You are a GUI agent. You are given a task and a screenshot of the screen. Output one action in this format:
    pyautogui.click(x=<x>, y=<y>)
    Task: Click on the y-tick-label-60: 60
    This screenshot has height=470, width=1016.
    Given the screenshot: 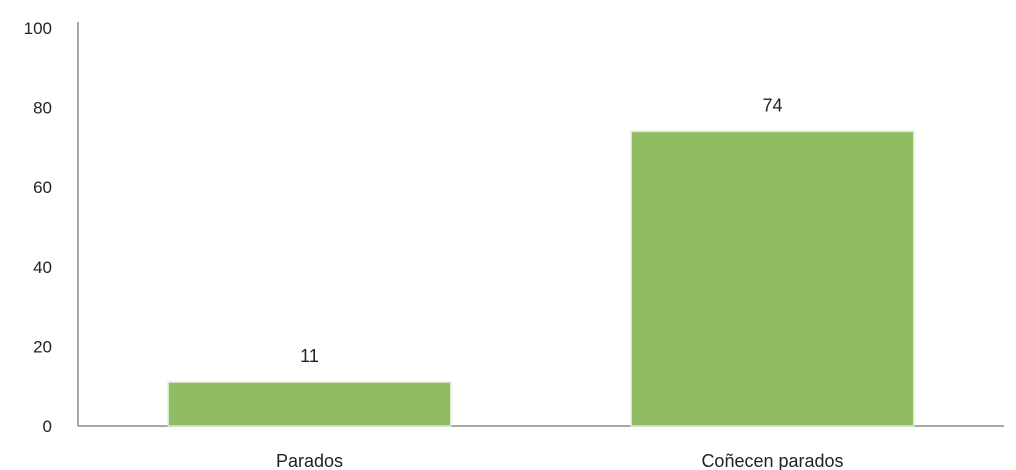 What is the action you would take?
    pyautogui.click(x=42, y=187)
    